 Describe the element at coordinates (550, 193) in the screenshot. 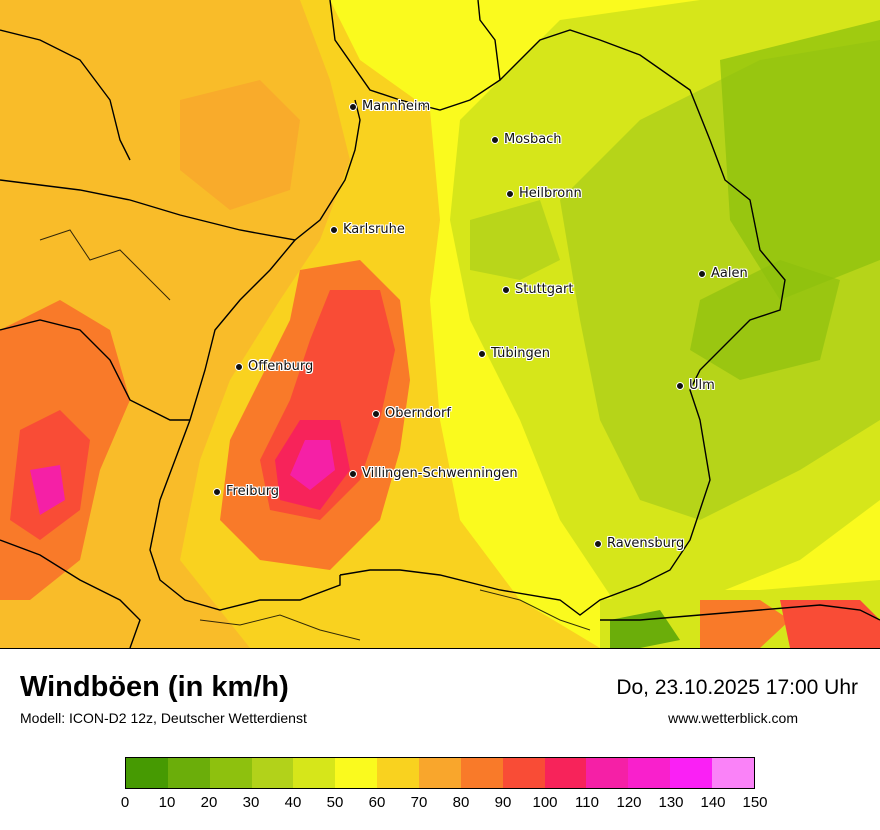

I see `city-label: Heilbronn` at that location.